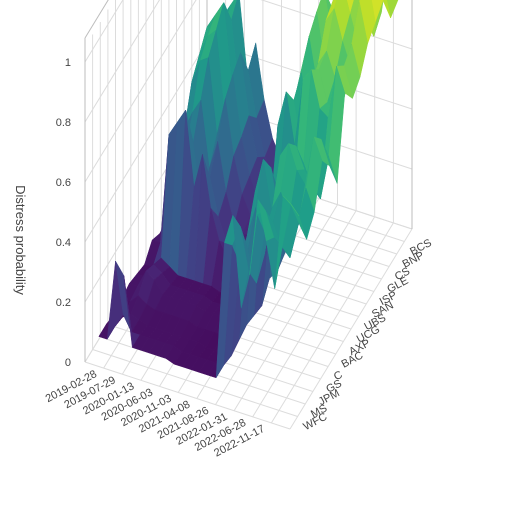 The image size is (513, 514). I want to click on z-tick-label: 0, so click(68, 363).